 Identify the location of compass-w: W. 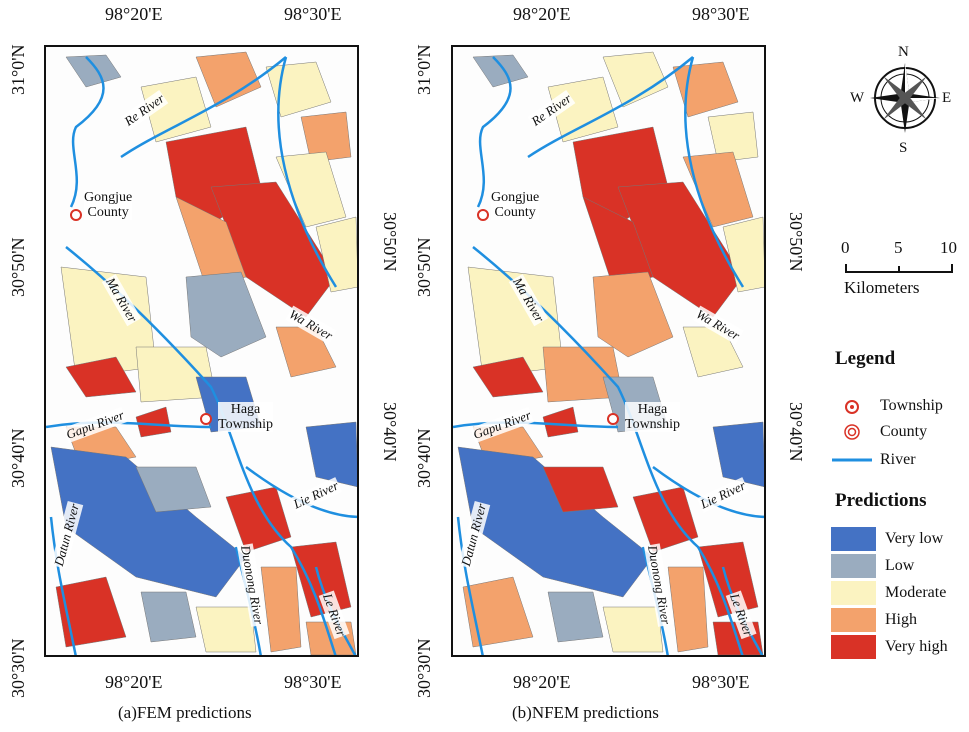
(857, 98).